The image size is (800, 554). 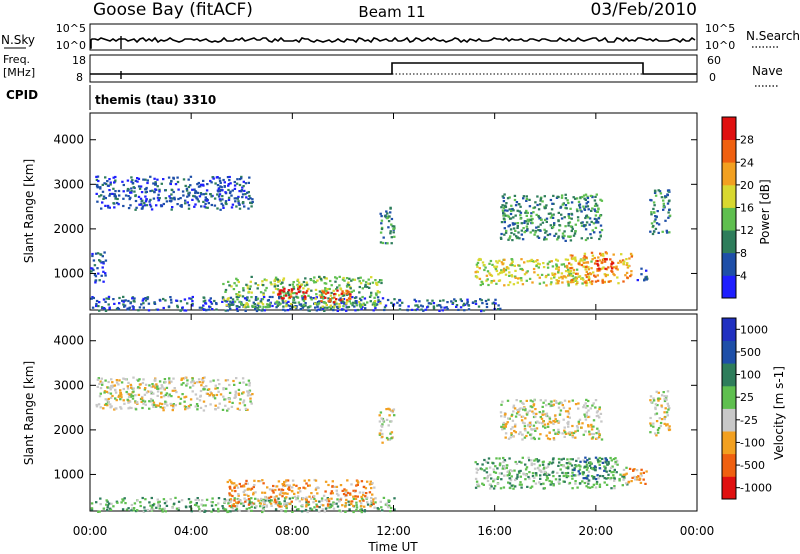 What do you see at coordinates (756, 488) in the screenshot?
I see `colorbar-tick-label: -1000` at bounding box center [756, 488].